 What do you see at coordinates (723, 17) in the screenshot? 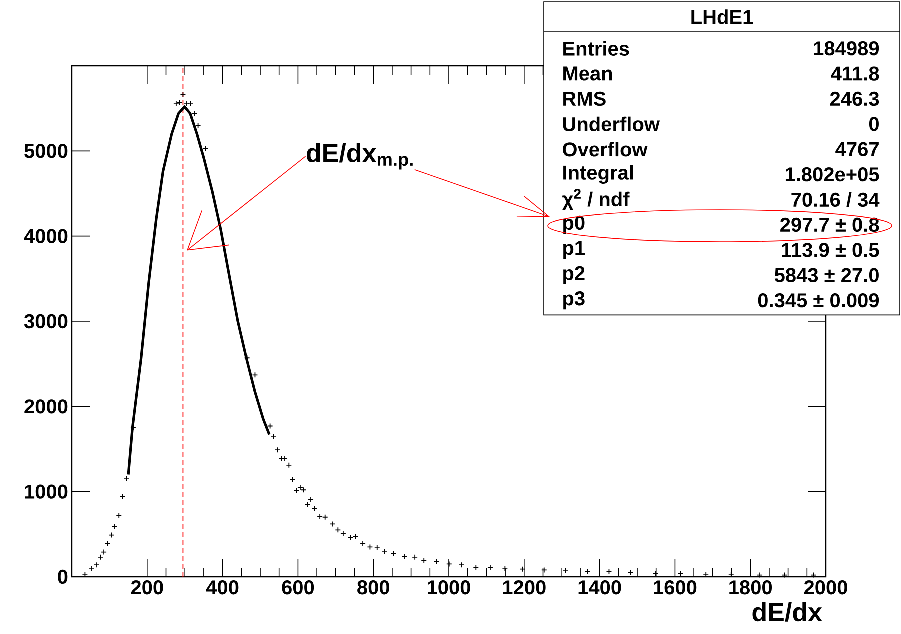
I see `text: LHdE1` at bounding box center [723, 17].